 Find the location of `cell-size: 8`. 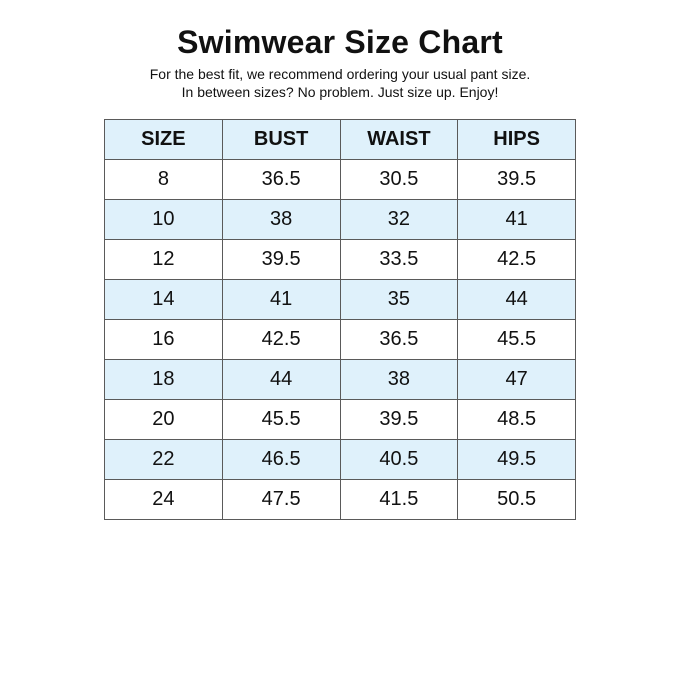

cell-size: 8 is located at coordinates (163, 179).